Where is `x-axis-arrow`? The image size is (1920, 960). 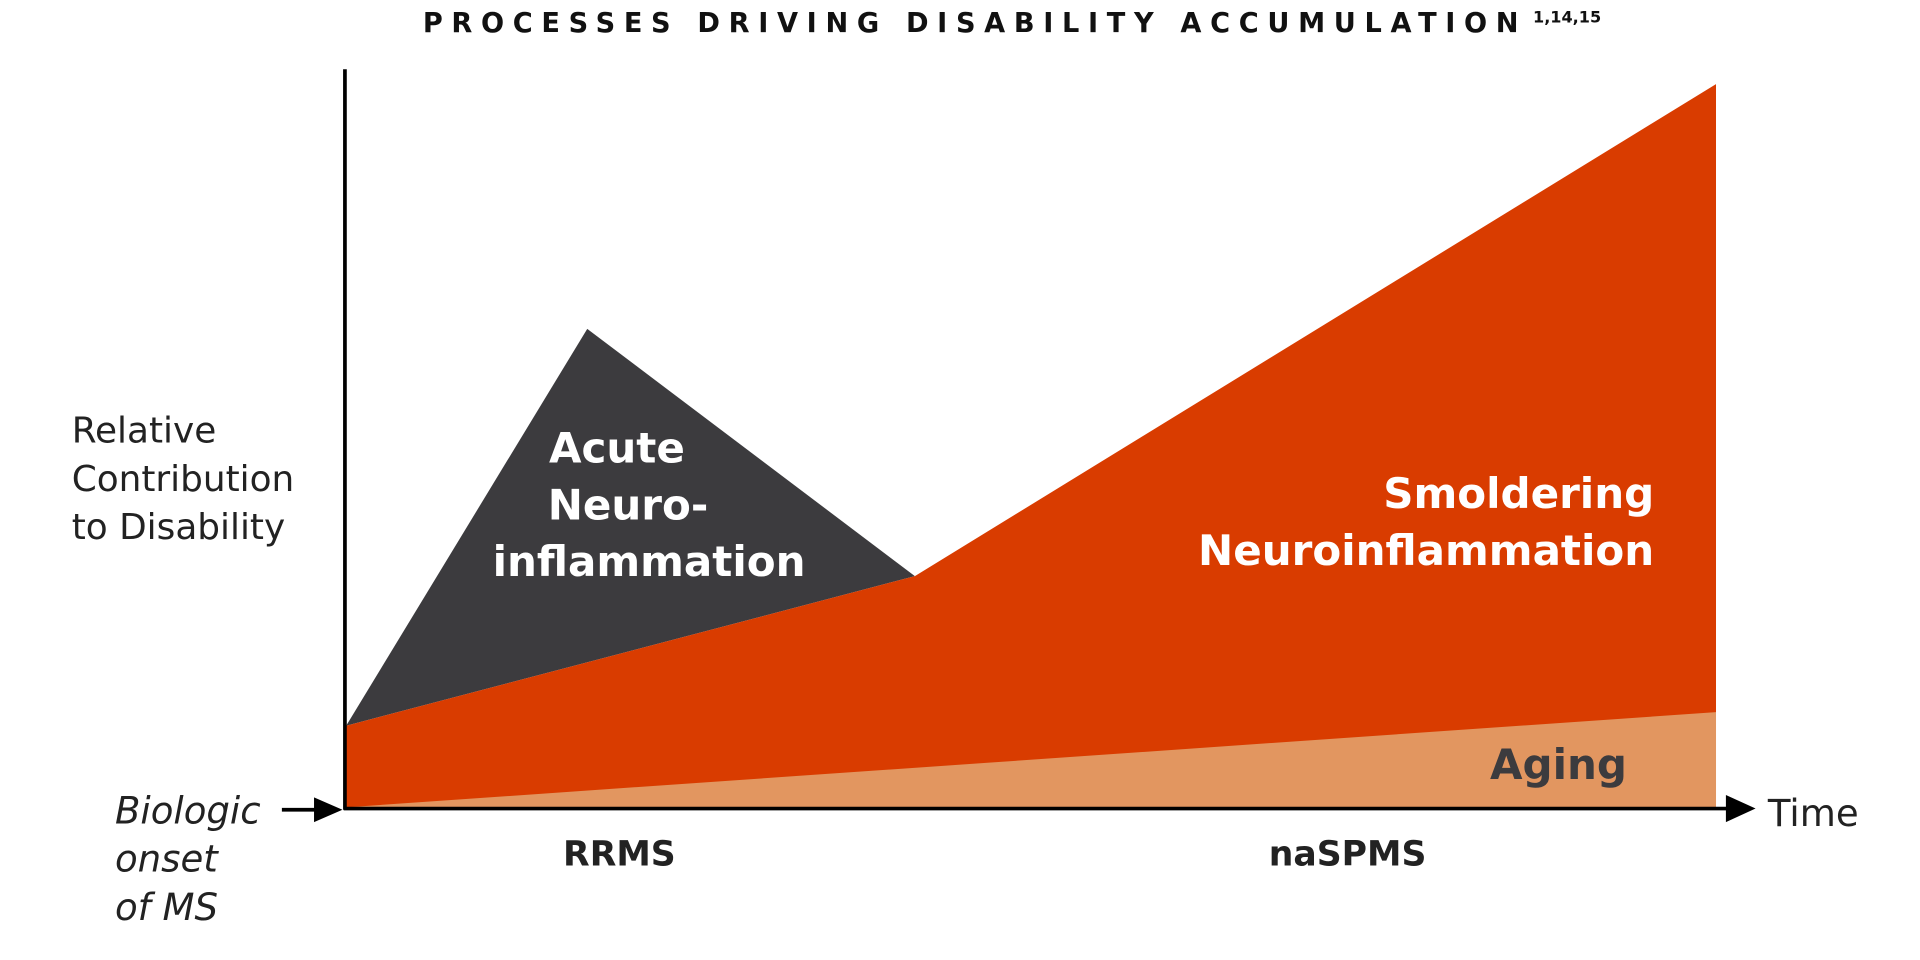 x-axis-arrow is located at coordinates (1740, 808).